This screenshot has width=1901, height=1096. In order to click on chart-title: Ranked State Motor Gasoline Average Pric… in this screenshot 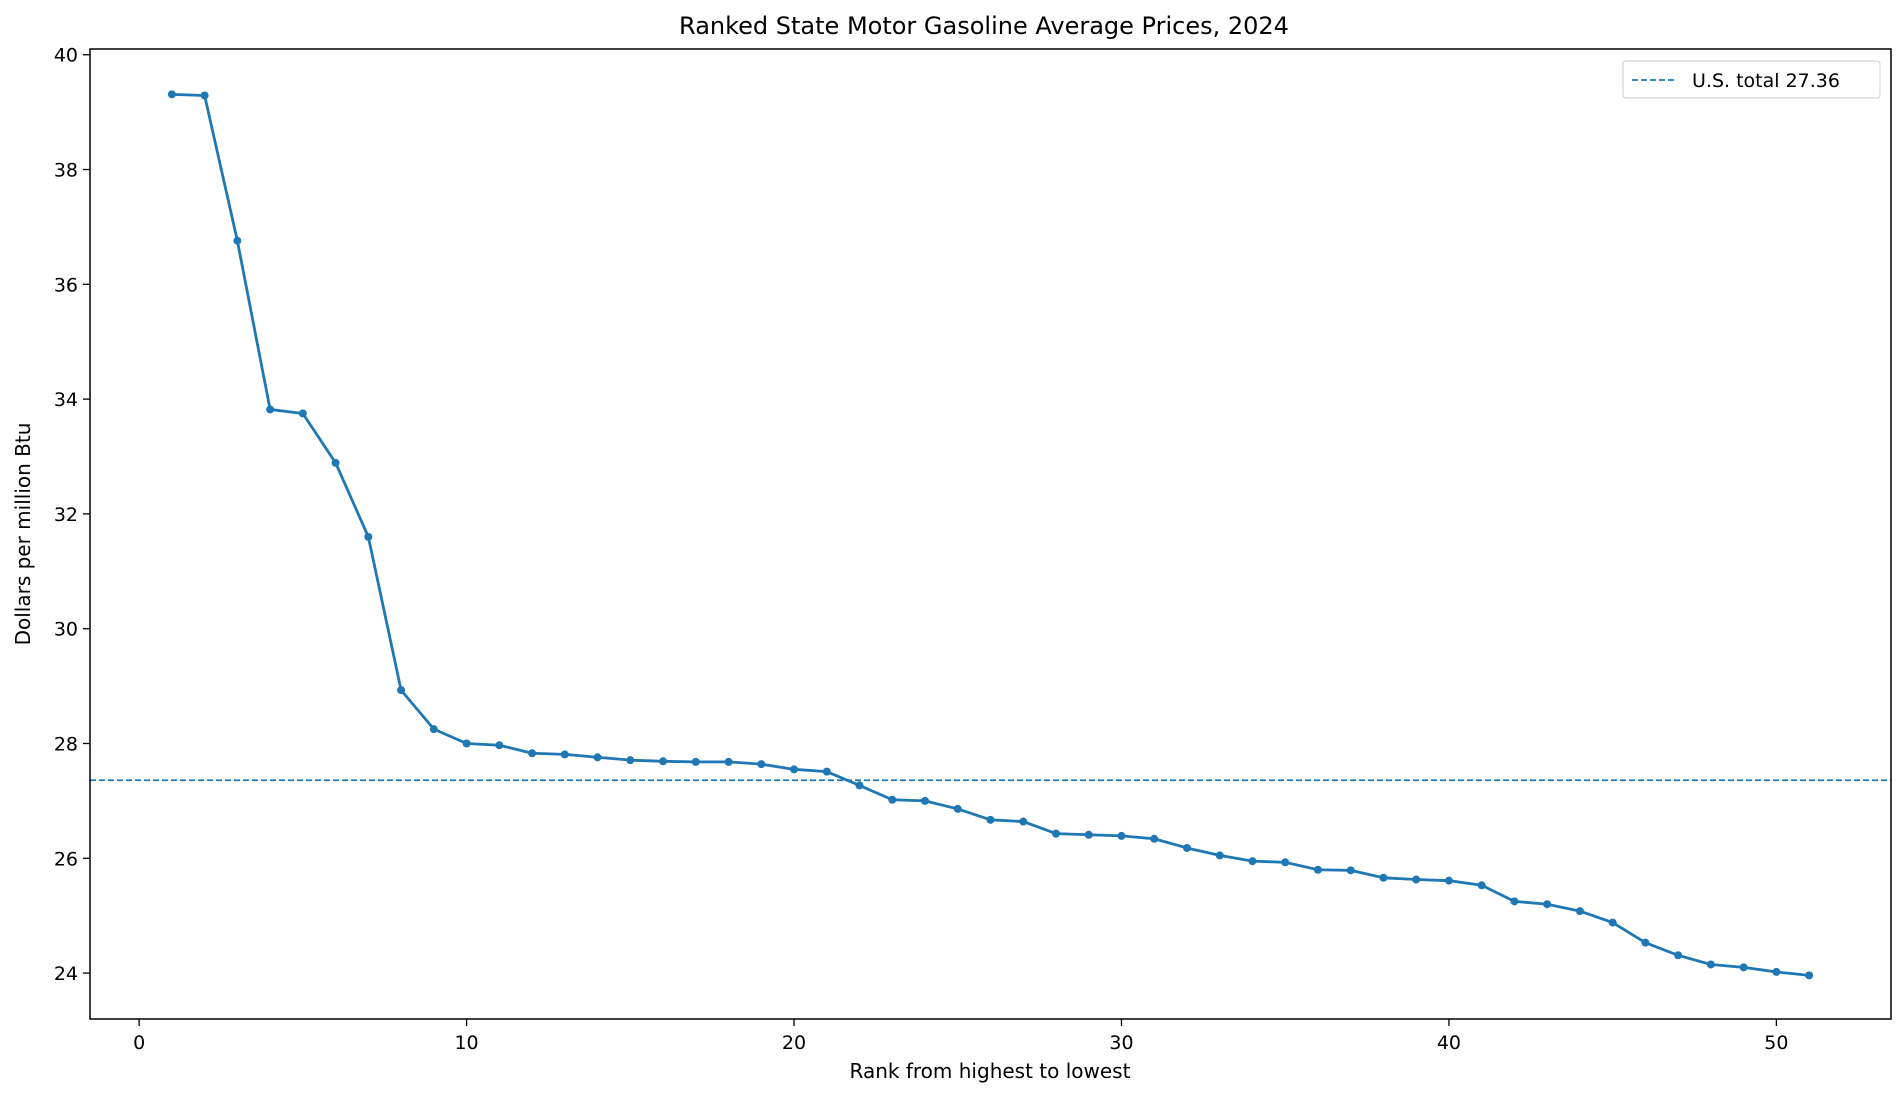, I will do `click(984, 26)`.